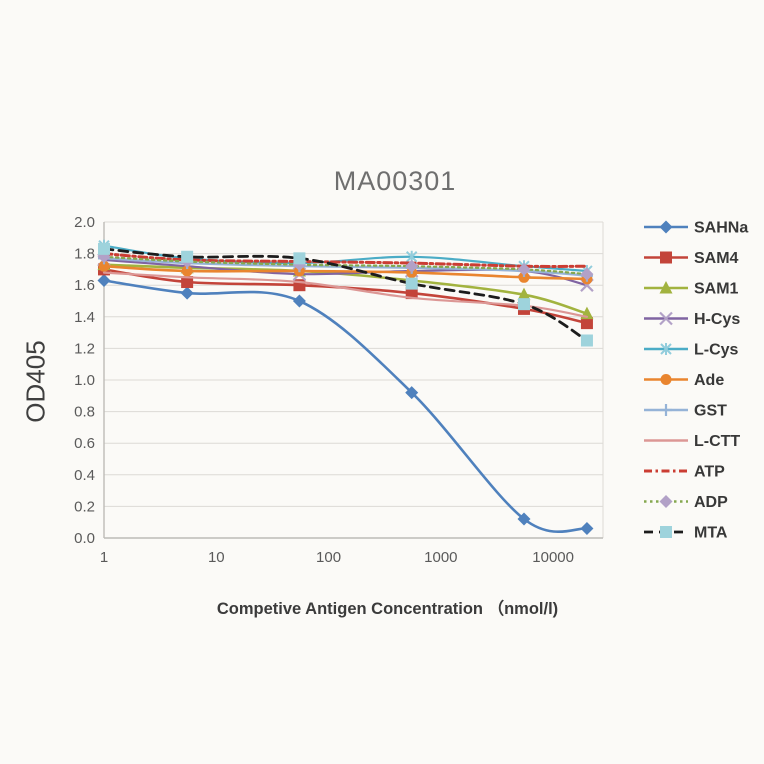 This screenshot has width=764, height=764. I want to click on legend-item-SAM1: SAM1, so click(691, 289).